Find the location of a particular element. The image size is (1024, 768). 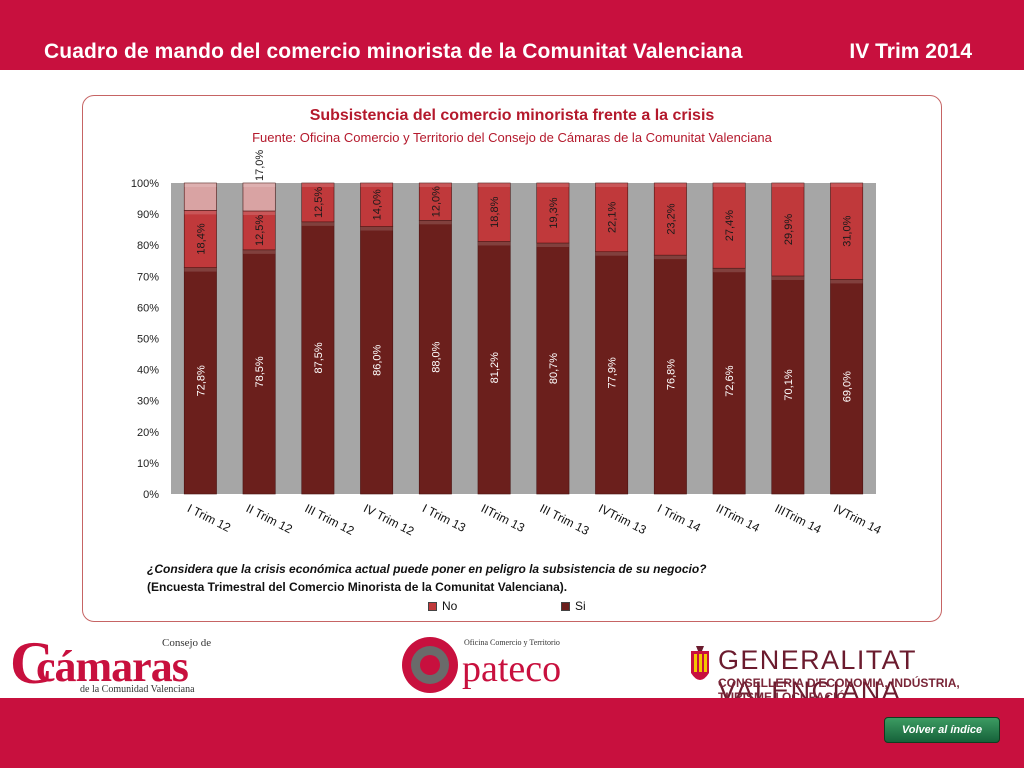

y-tick-label: 30% is located at coordinates (148, 402).